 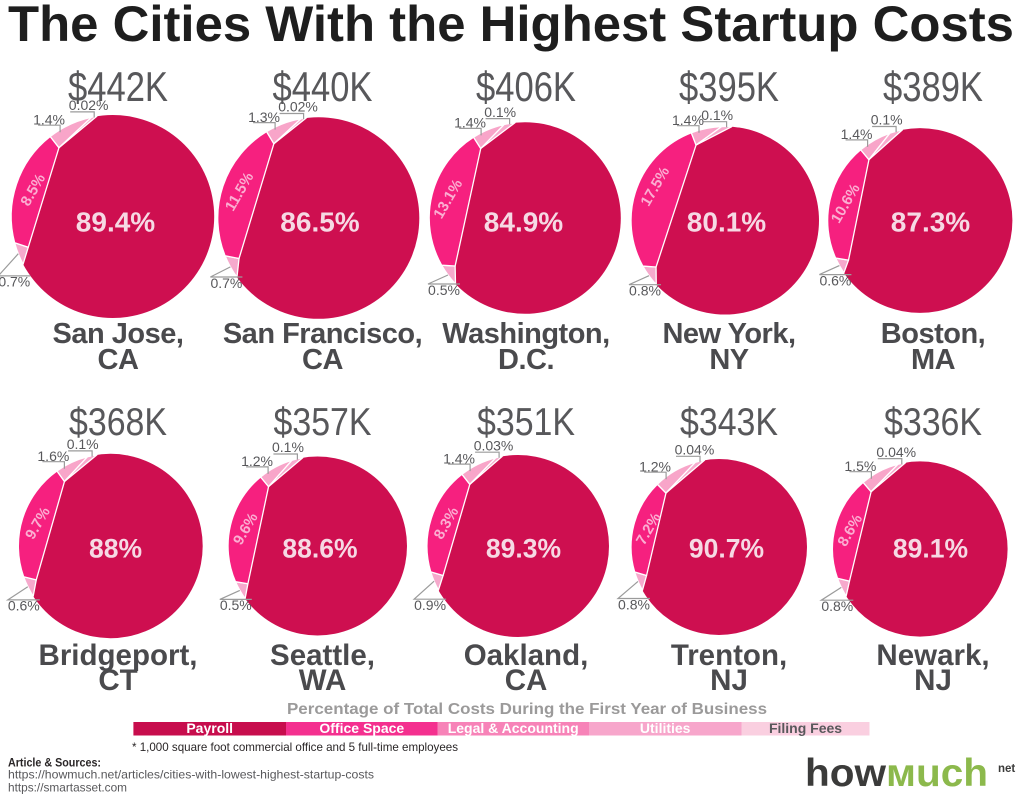 What do you see at coordinates (322, 655) in the screenshot?
I see `svg-text: Seattle,` at bounding box center [322, 655].